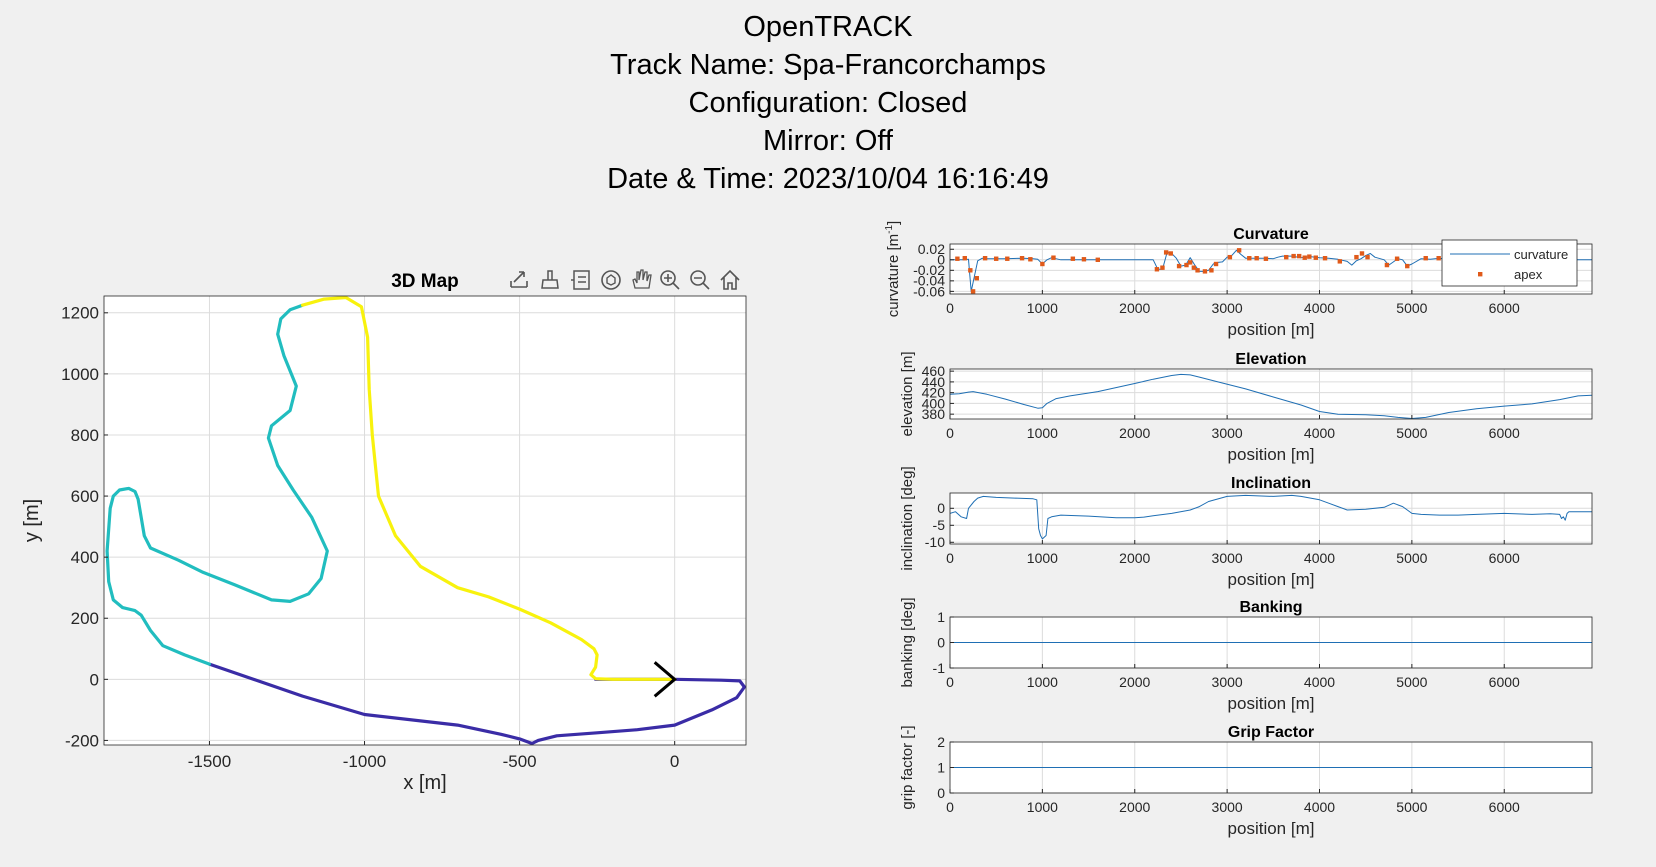 The height and width of the screenshot is (867, 1656). I want to click on grip-xtick-label: 4000, so click(1319, 807).